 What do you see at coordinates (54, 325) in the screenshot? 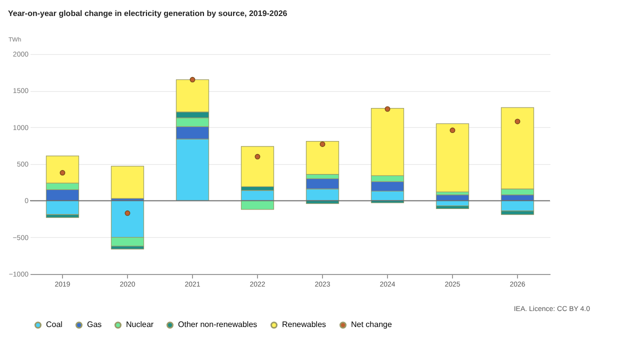
I see `legend-label: Coal` at bounding box center [54, 325].